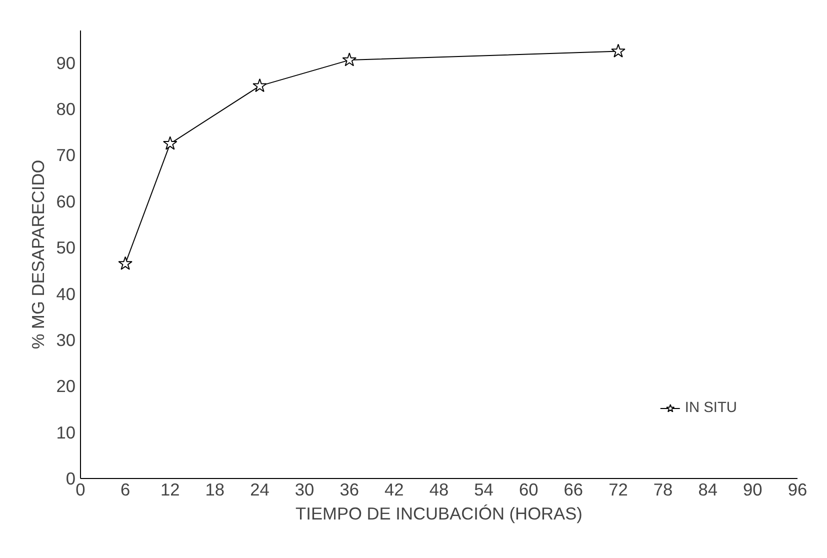 This screenshot has height=558, width=827. Describe the element at coordinates (618, 490) in the screenshot. I see `x-tick-label: 72` at that location.